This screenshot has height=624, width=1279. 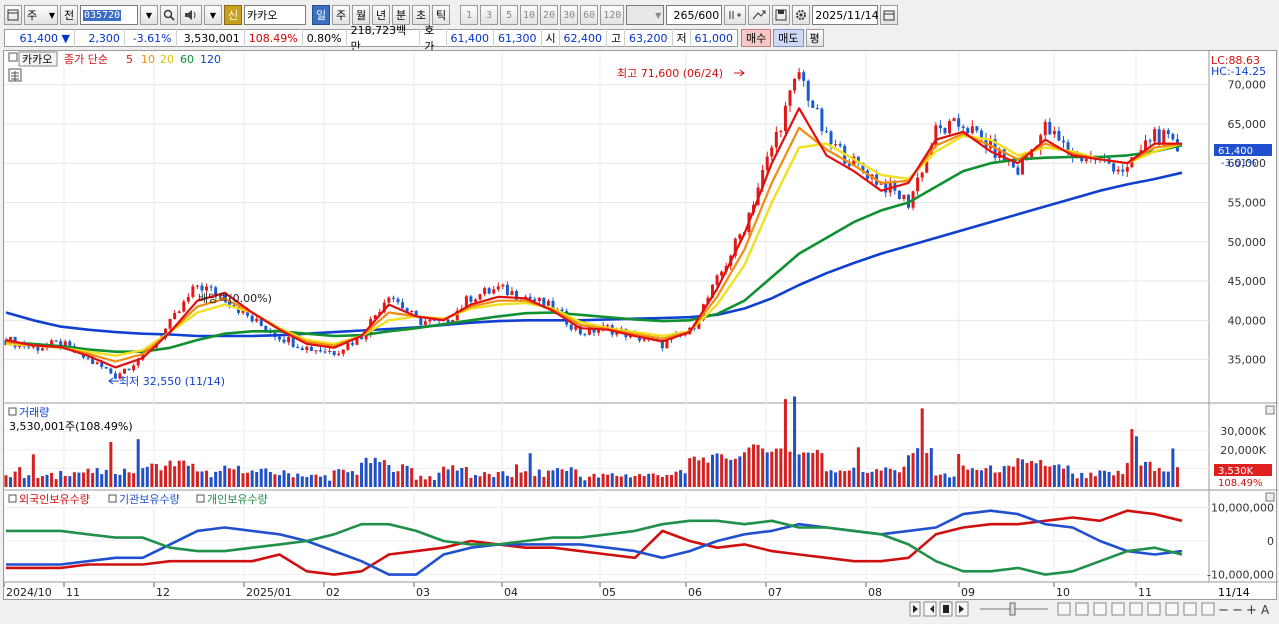 I want to click on volume-menu-icon, so click(x=12, y=411).